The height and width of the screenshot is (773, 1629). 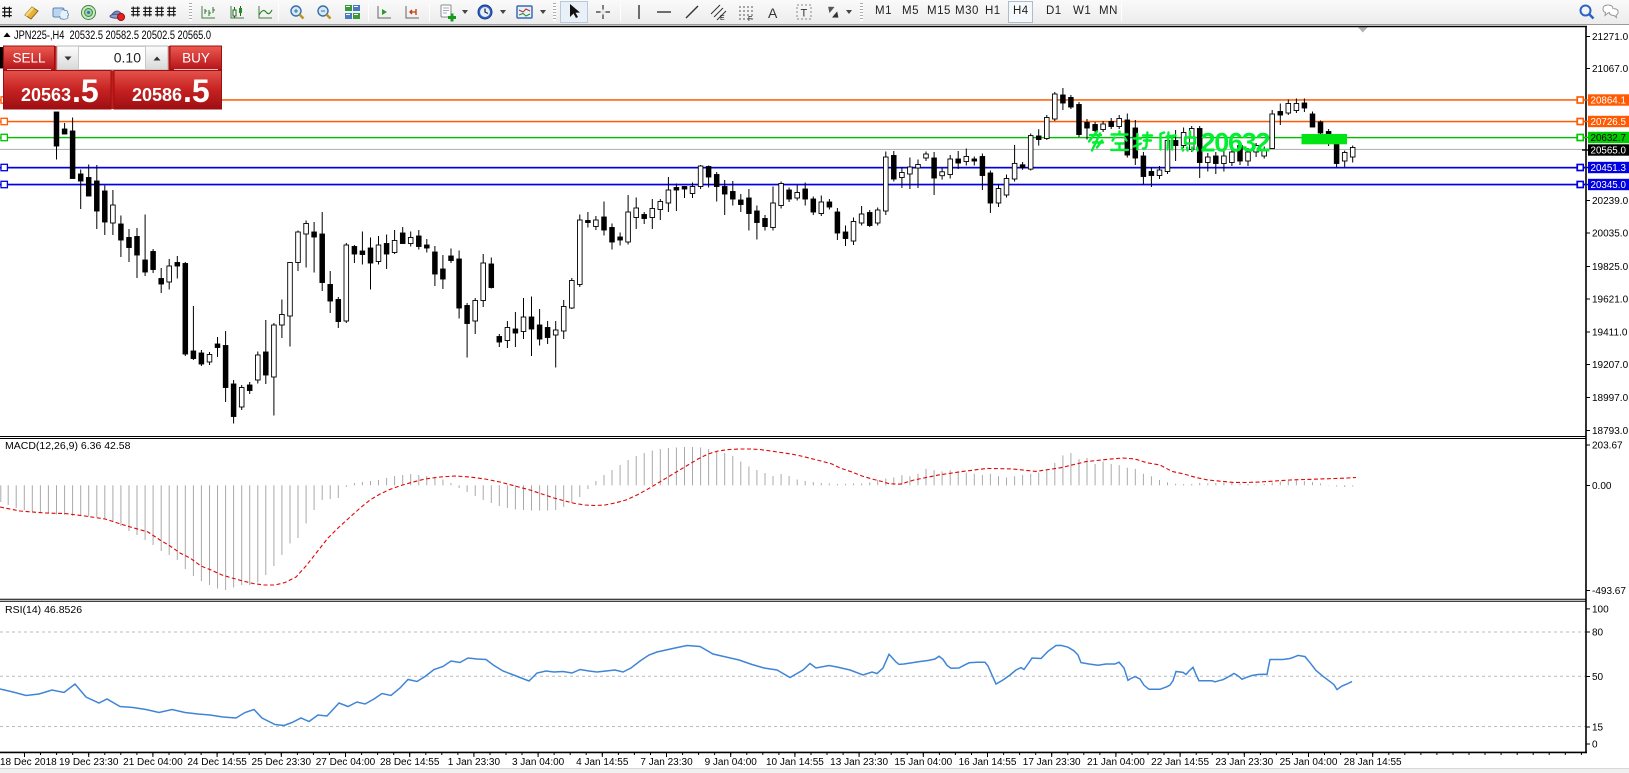 What do you see at coordinates (1610, 234) in the screenshot?
I see `svg-text: 20035.0` at bounding box center [1610, 234].